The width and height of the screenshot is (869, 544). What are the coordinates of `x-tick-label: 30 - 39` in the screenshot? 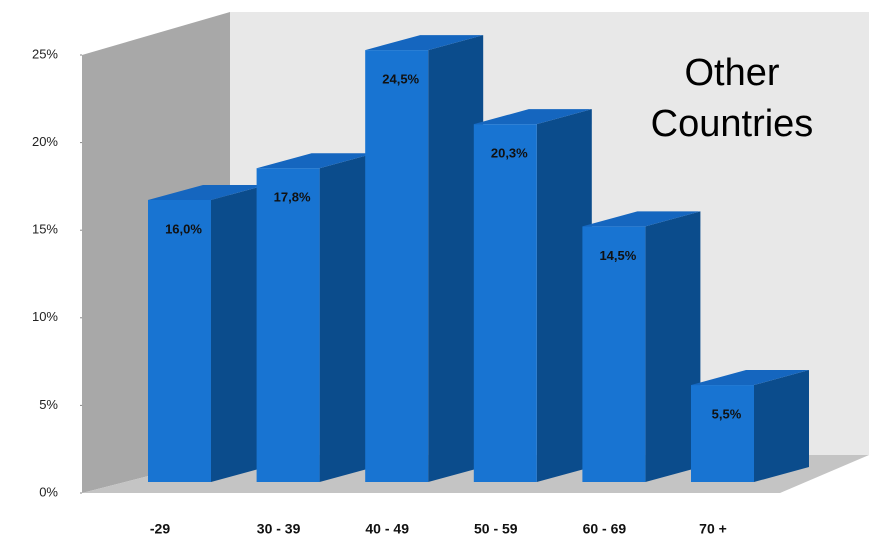 It's located at (279, 529).